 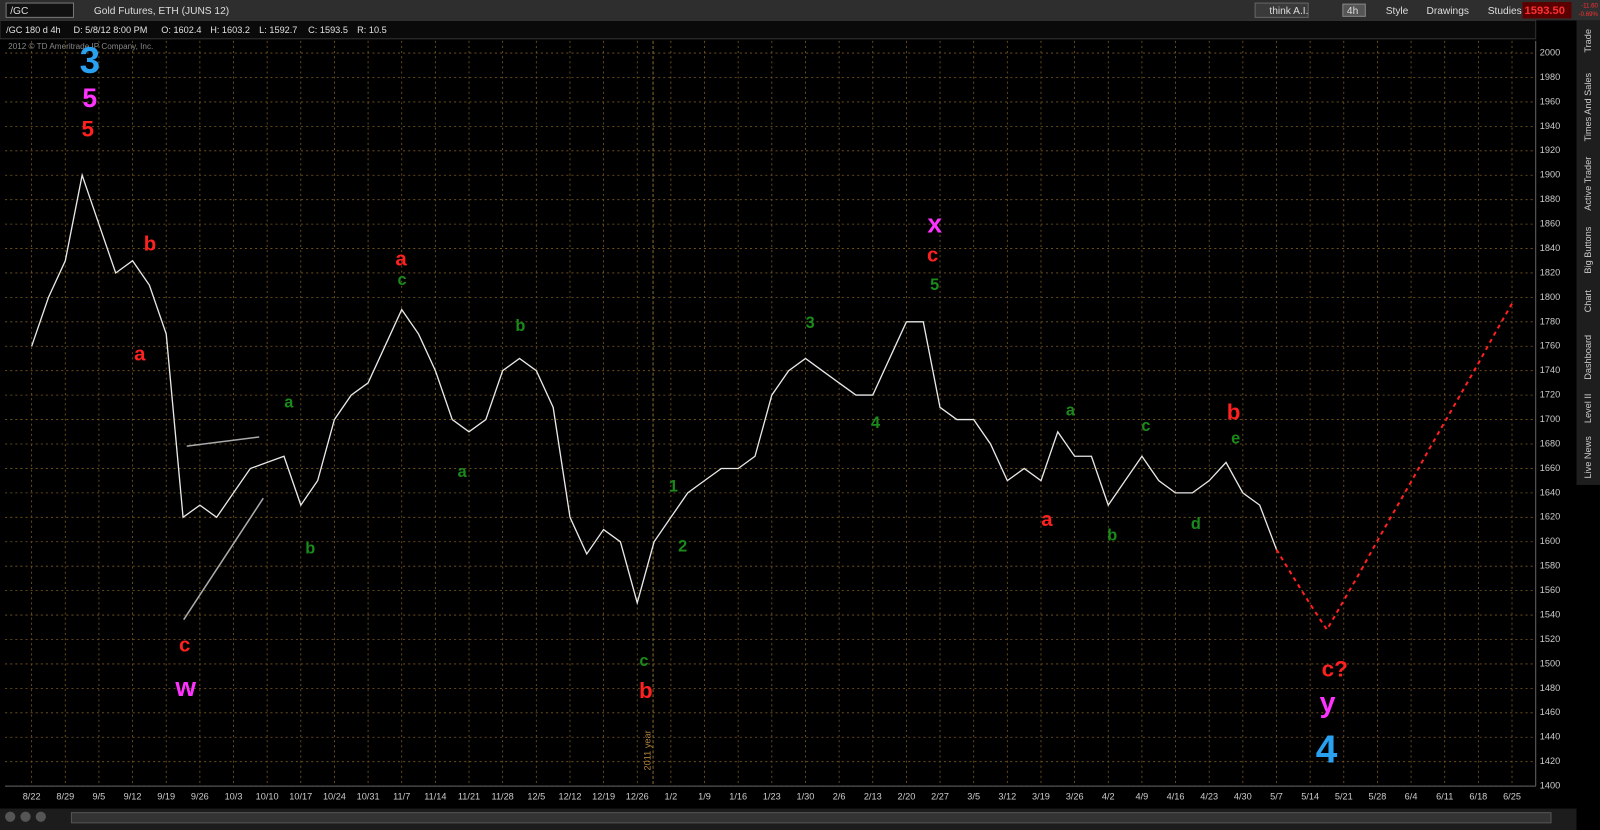 What do you see at coordinates (1041, 797) in the screenshot?
I see `x-tick-label: 3/19` at bounding box center [1041, 797].